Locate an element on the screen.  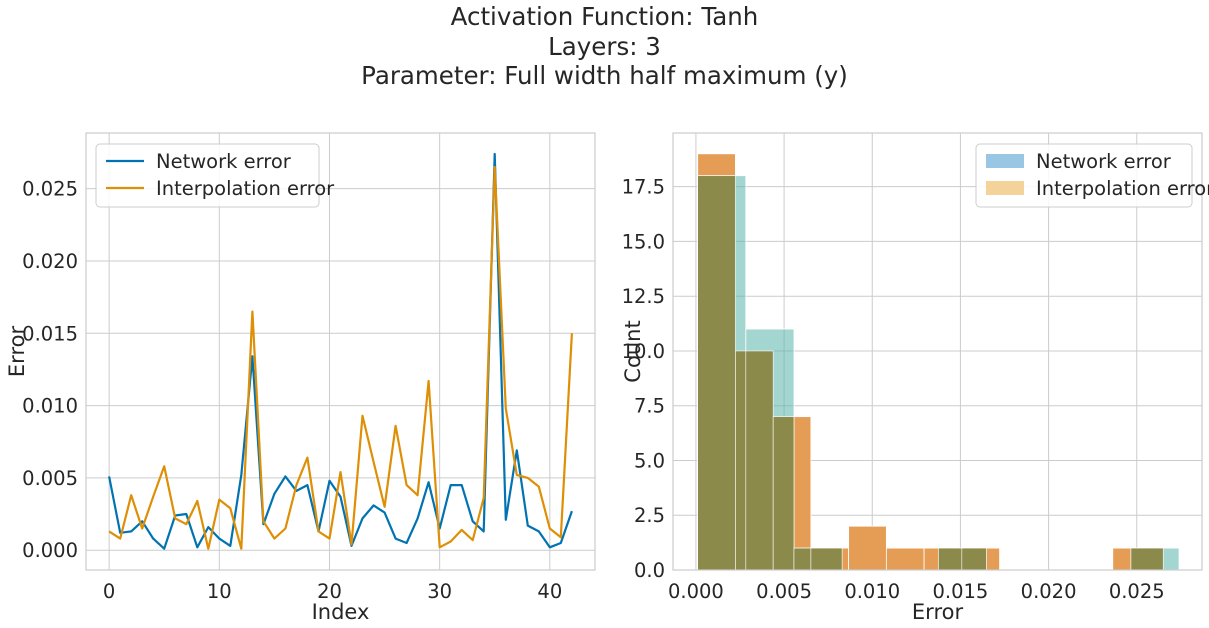
y-axis-label: Count is located at coordinates (633, 351).